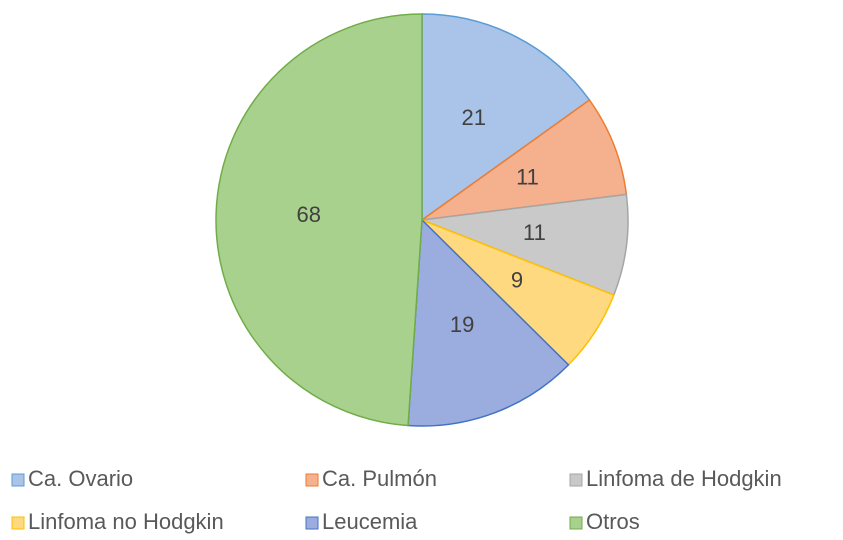 The width and height of the screenshot is (843, 540). I want to click on legend-label: Linfoma de Hodgkin, so click(684, 478).